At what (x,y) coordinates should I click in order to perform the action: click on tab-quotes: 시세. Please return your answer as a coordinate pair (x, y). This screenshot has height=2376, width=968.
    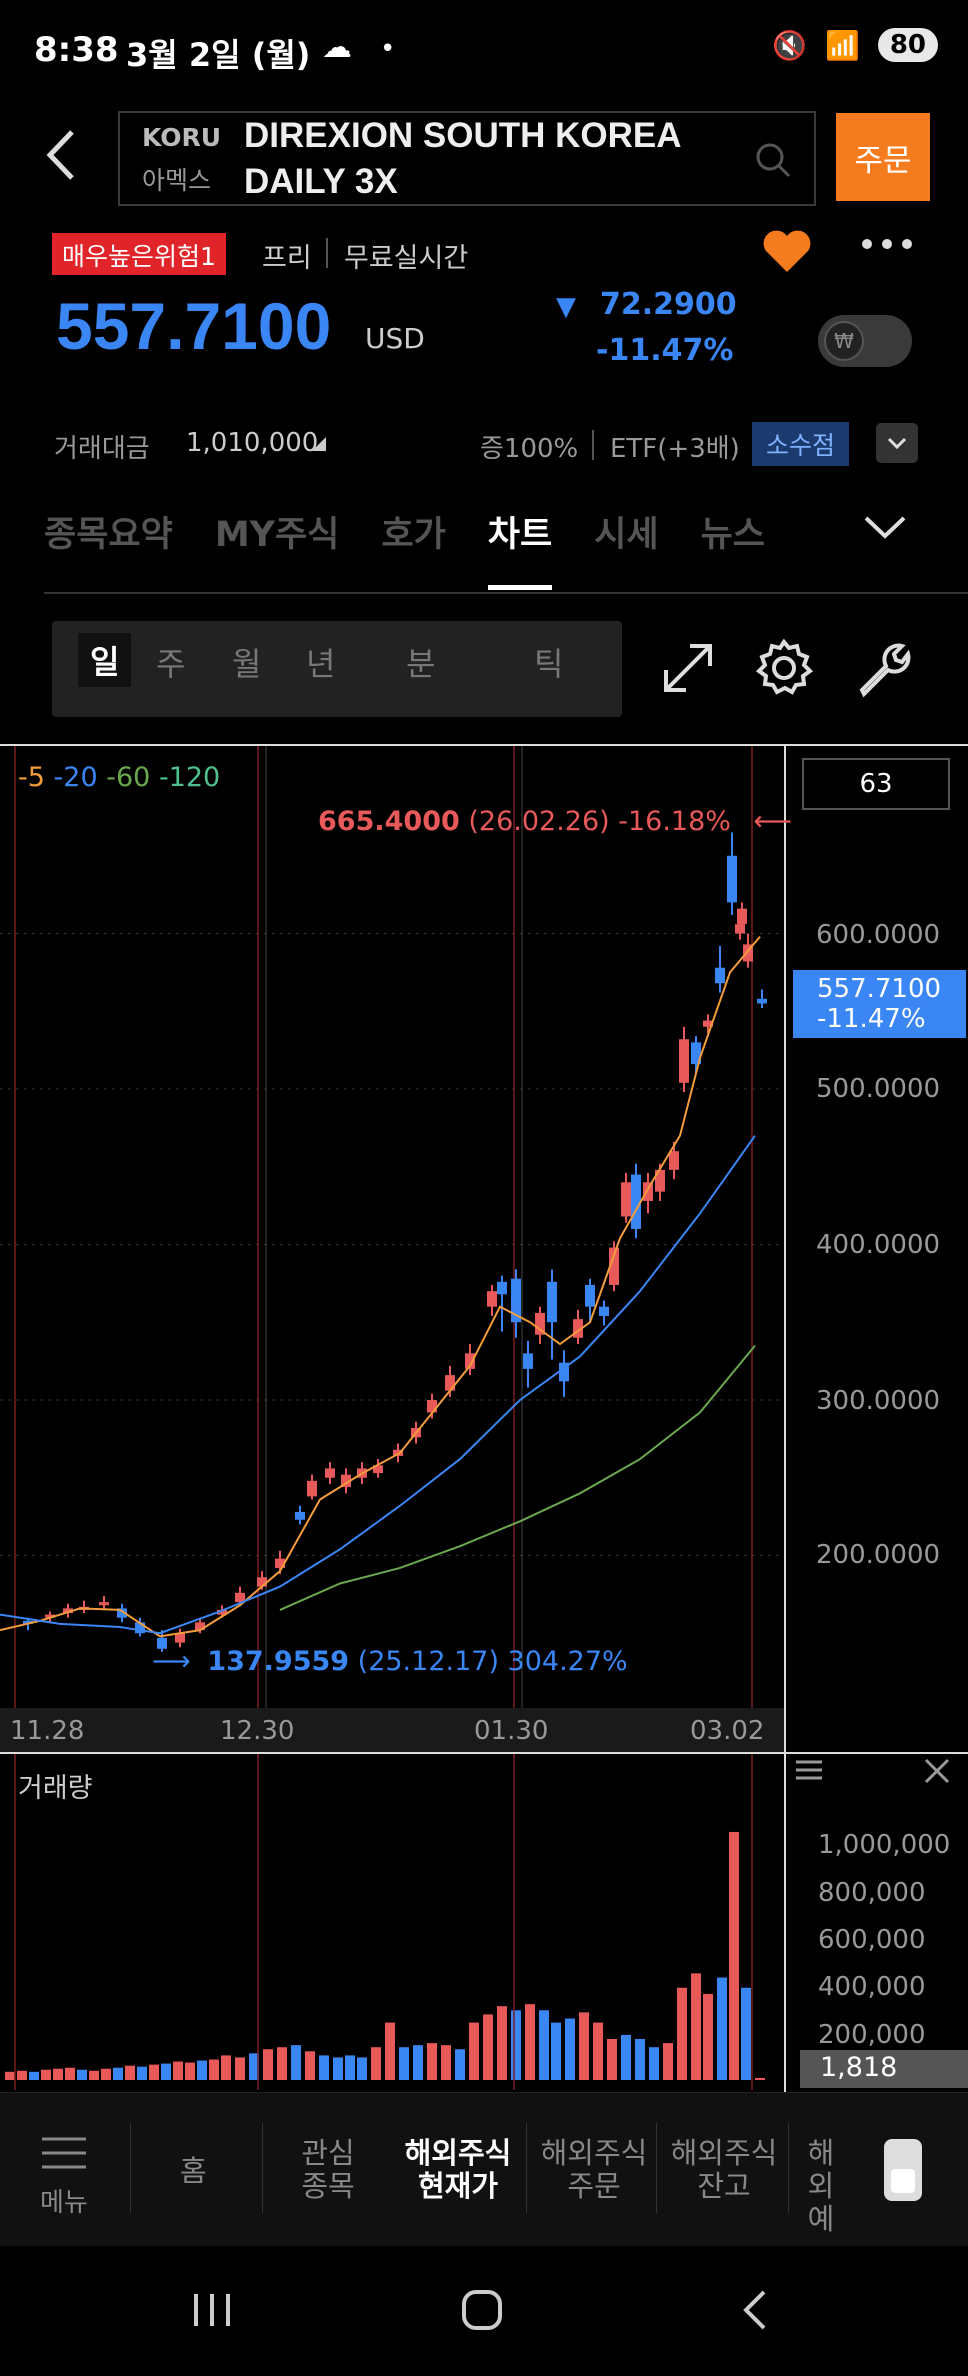
    Looking at the image, I should click on (626, 535).